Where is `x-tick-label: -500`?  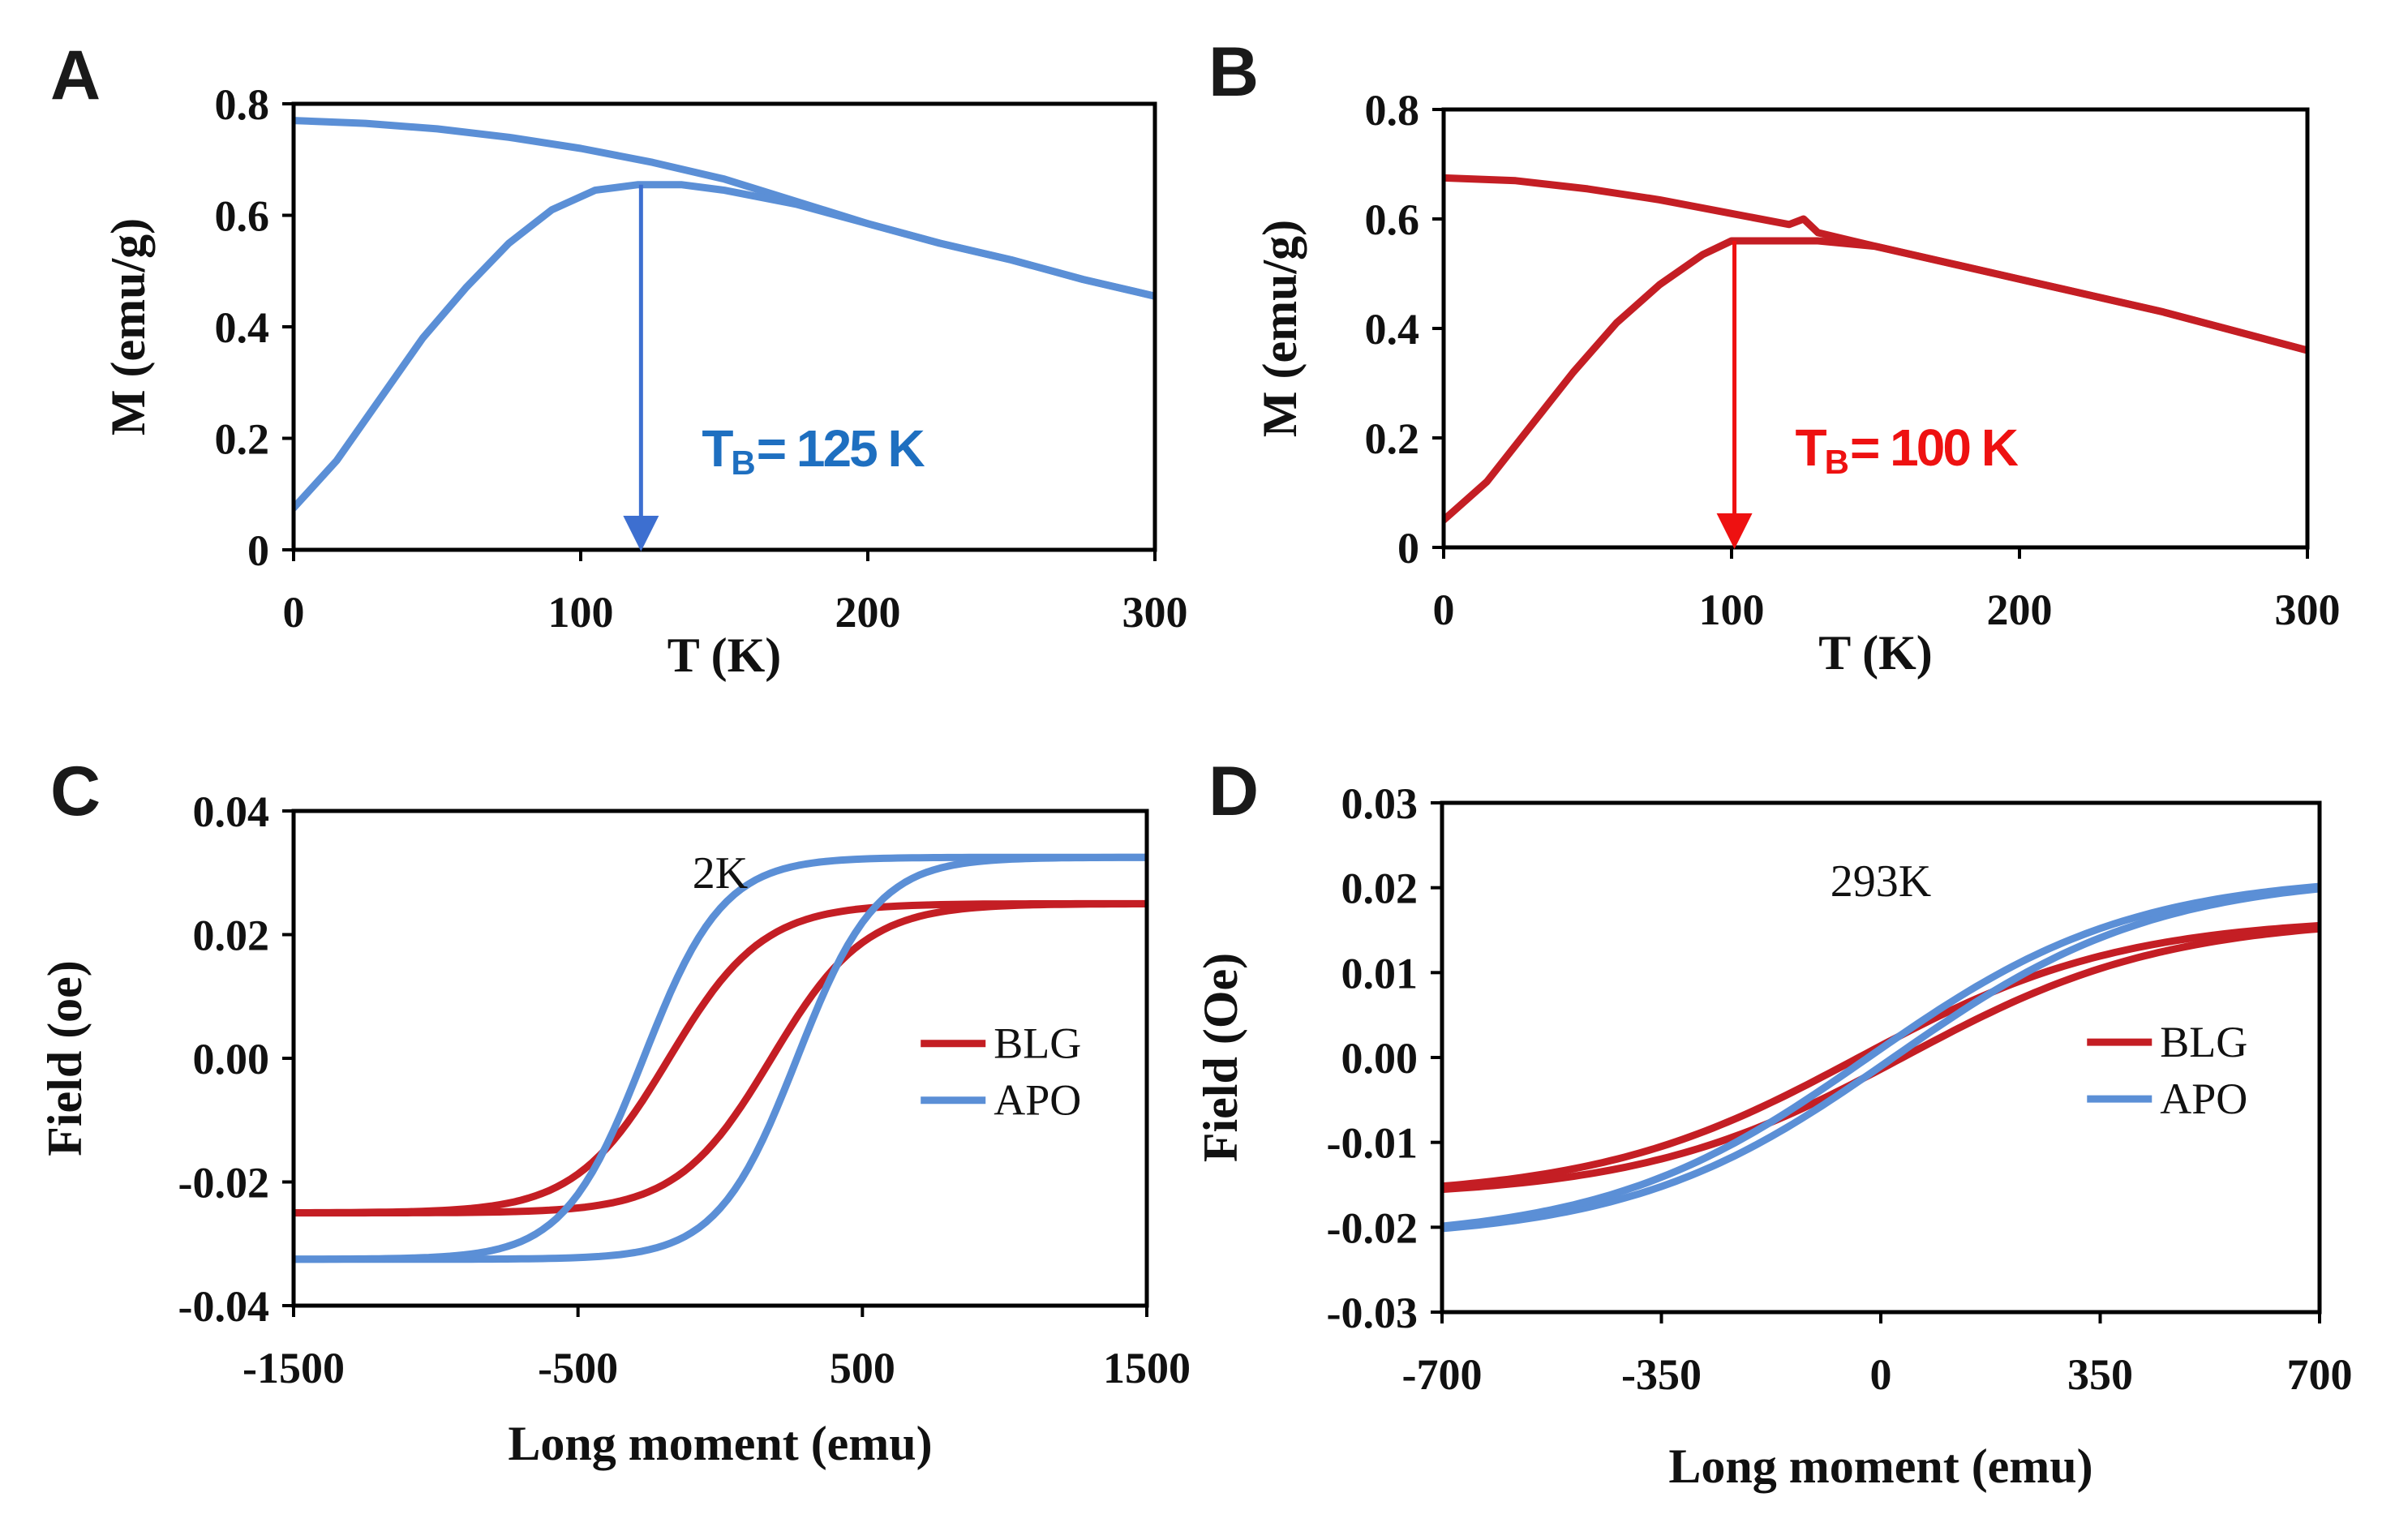 x-tick-label: -500 is located at coordinates (578, 1368).